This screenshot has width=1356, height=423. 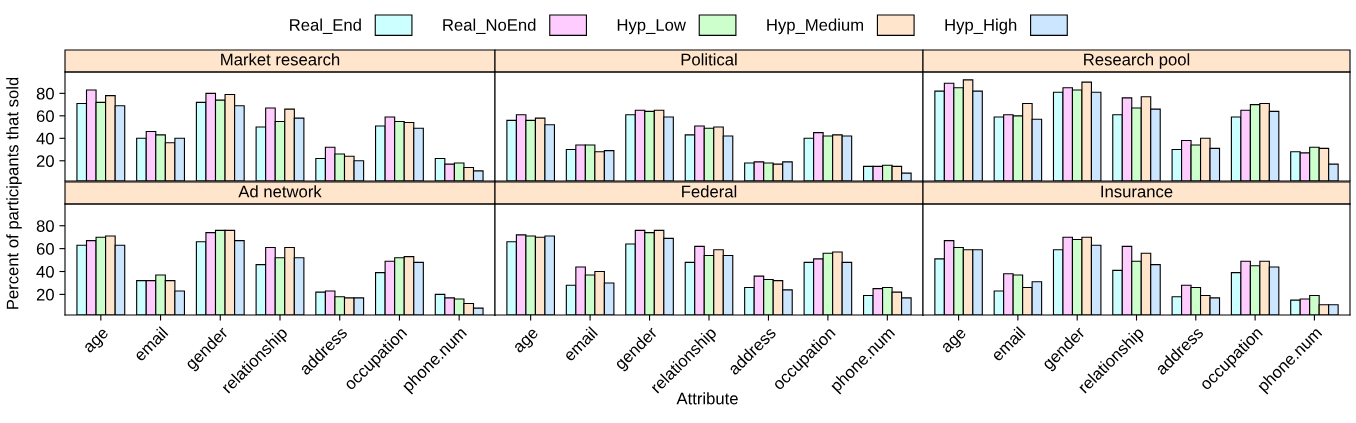 I want to click on legend-label: Hyp_Low, so click(x=651, y=27).